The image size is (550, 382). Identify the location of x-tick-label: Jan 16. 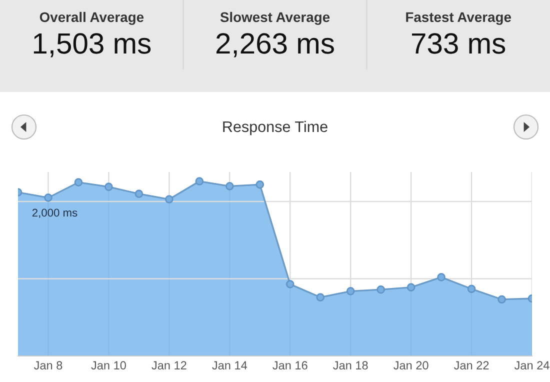
(290, 365).